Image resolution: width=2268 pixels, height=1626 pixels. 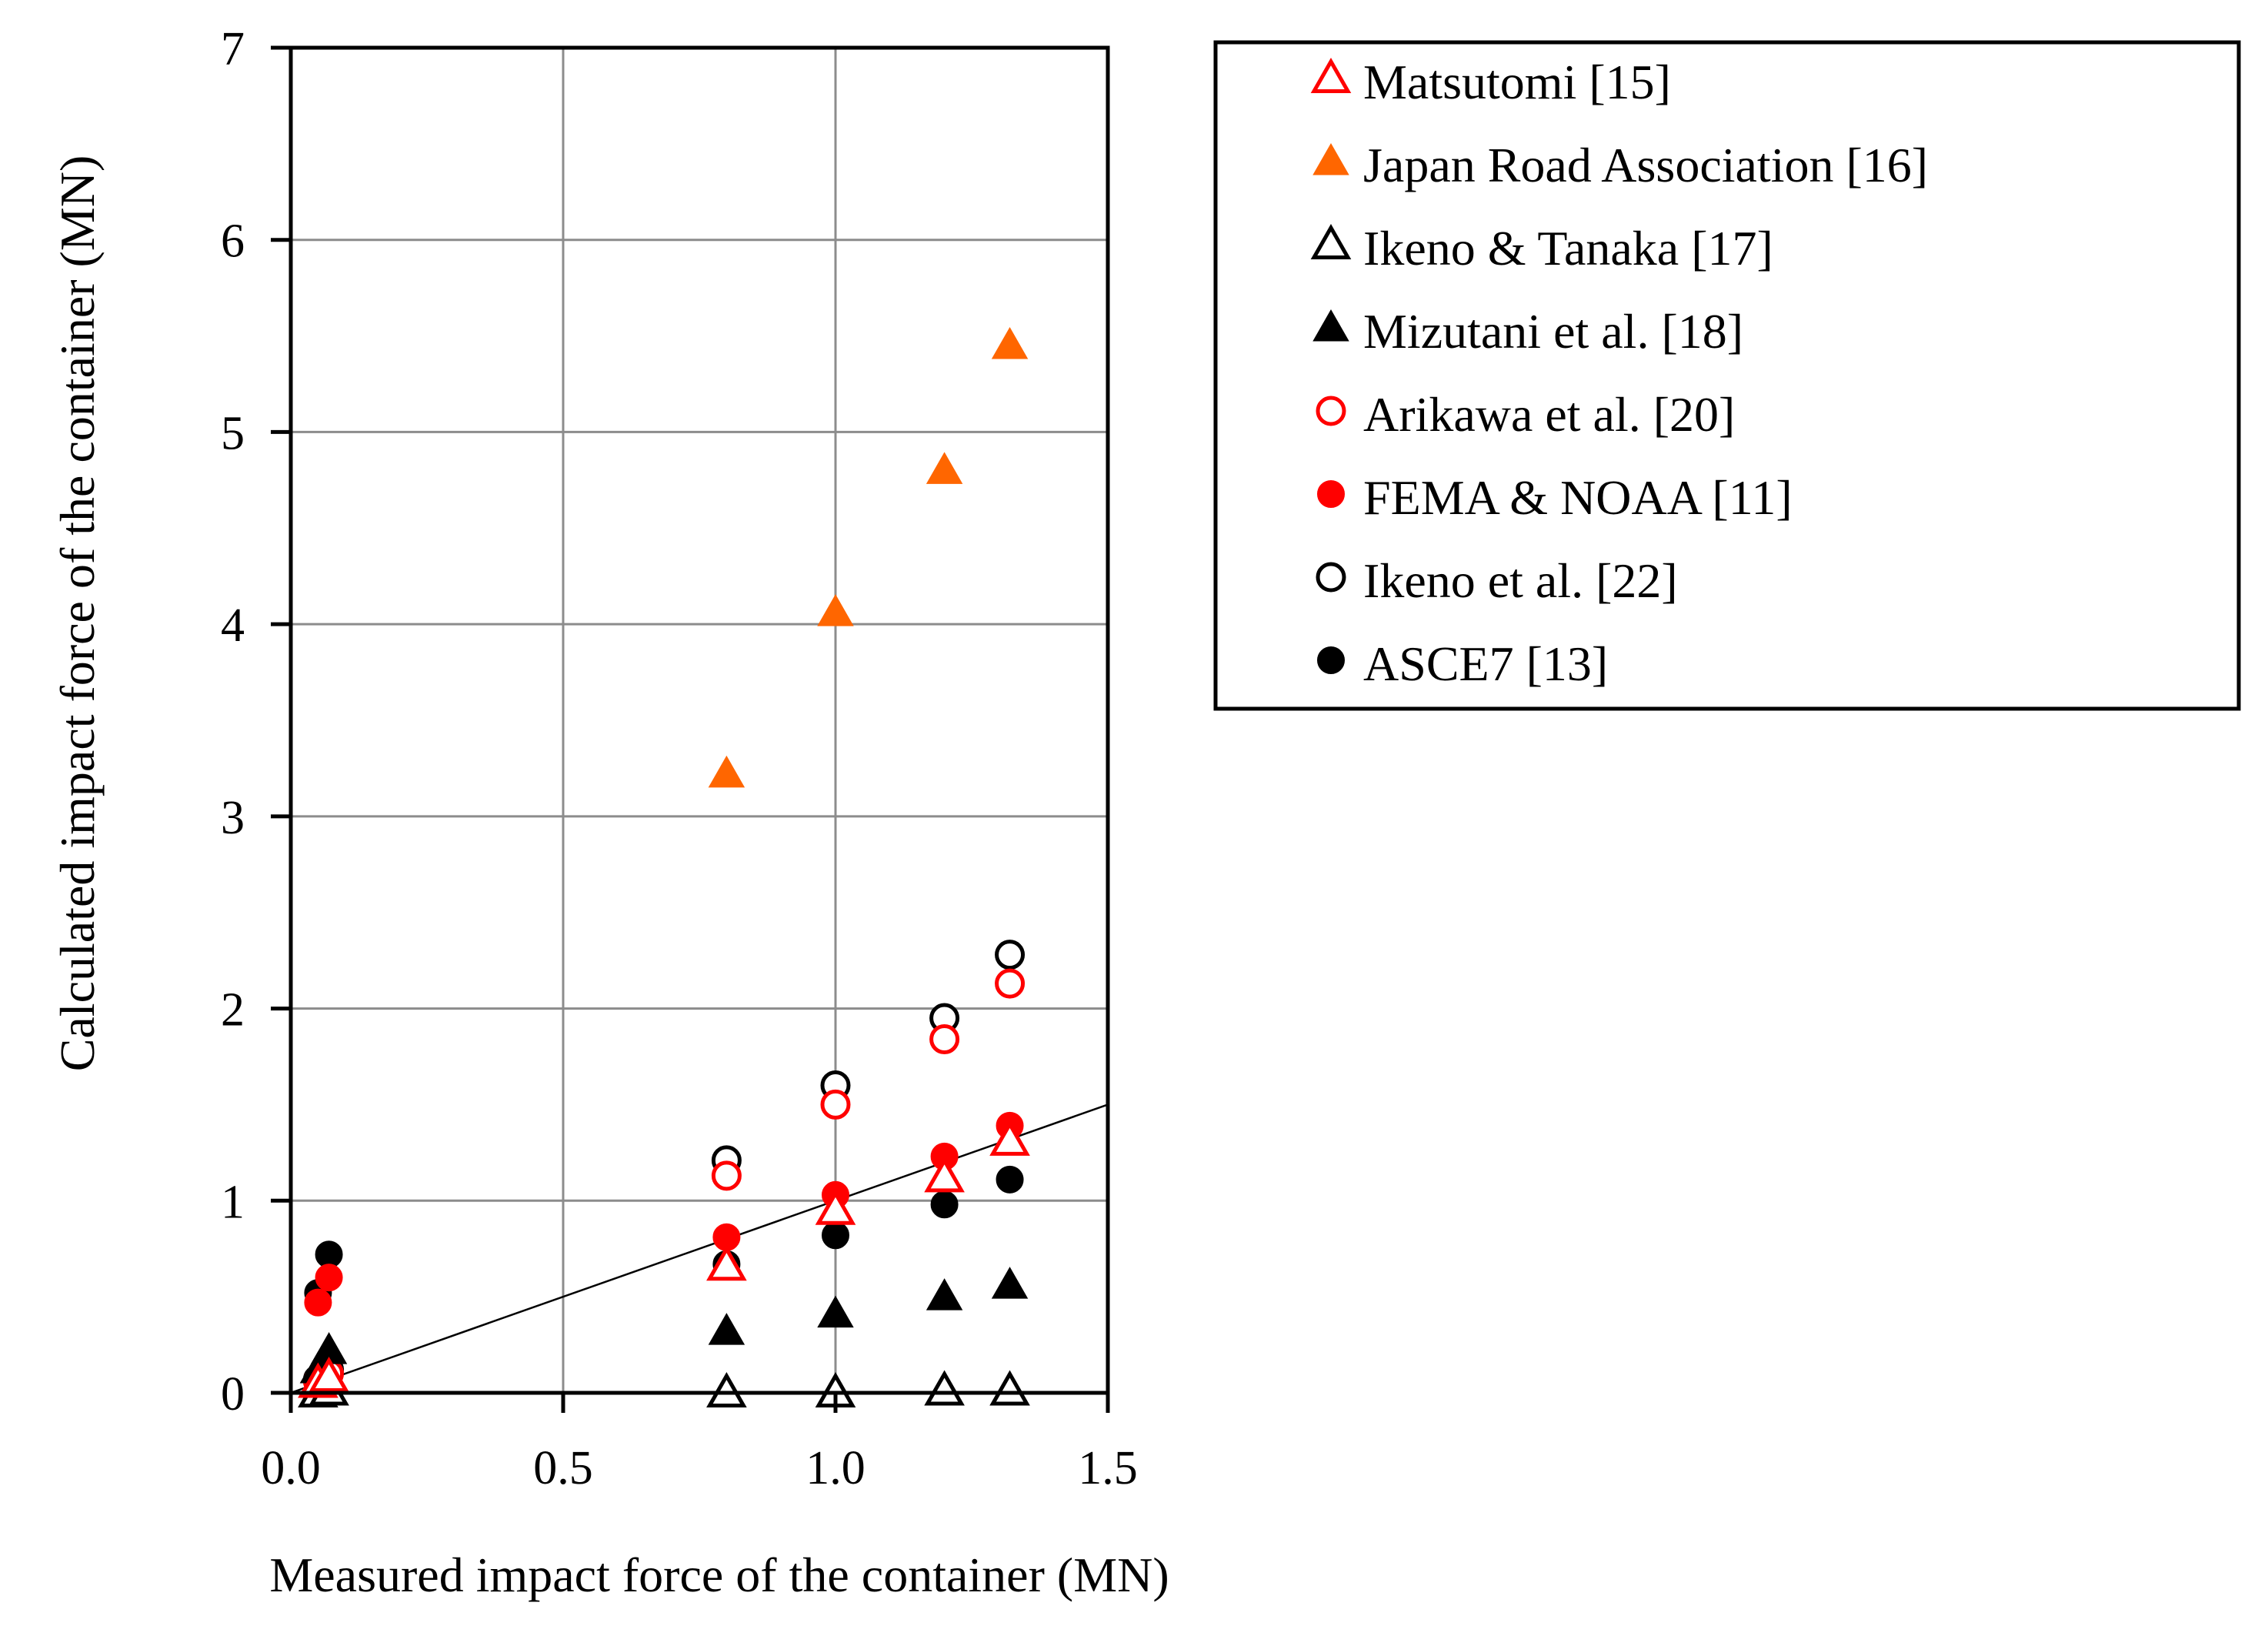 What do you see at coordinates (233, 1394) in the screenshot?
I see `y-tick-label: 0` at bounding box center [233, 1394].